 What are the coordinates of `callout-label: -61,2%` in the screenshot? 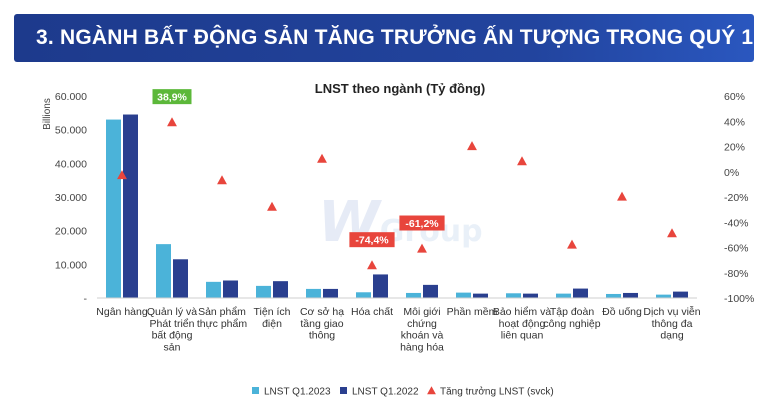 It's located at (422, 224).